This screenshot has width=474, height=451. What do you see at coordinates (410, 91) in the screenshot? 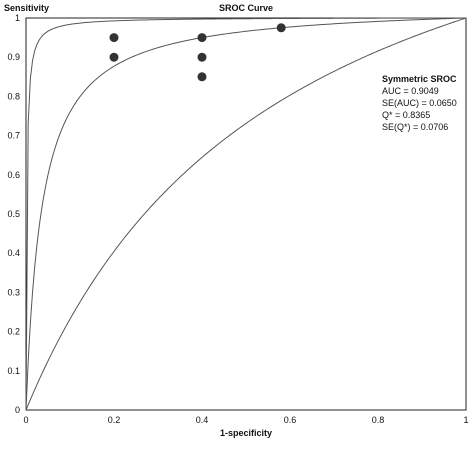
I see `annotation-line-auc: AUC = 0.9049` at bounding box center [410, 91].